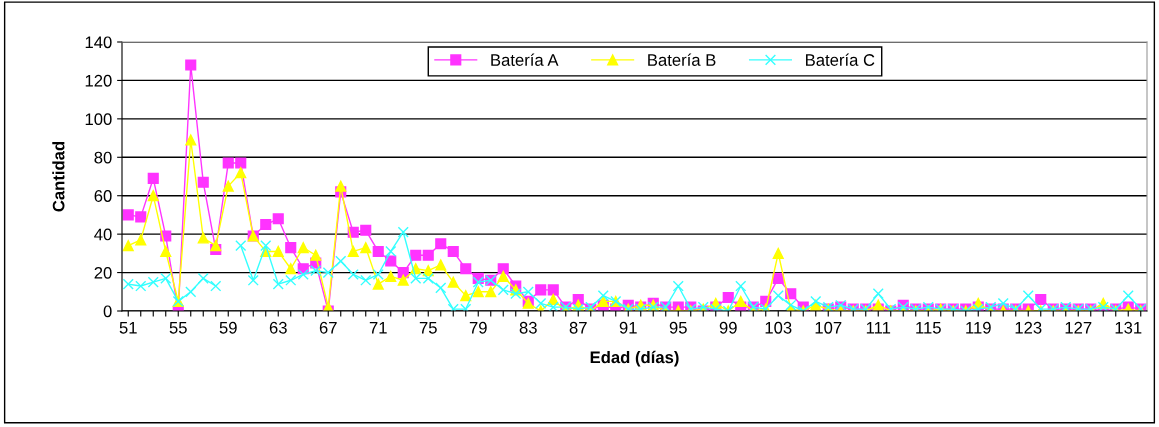  I want to click on x-tick-label: 87, so click(578, 327).